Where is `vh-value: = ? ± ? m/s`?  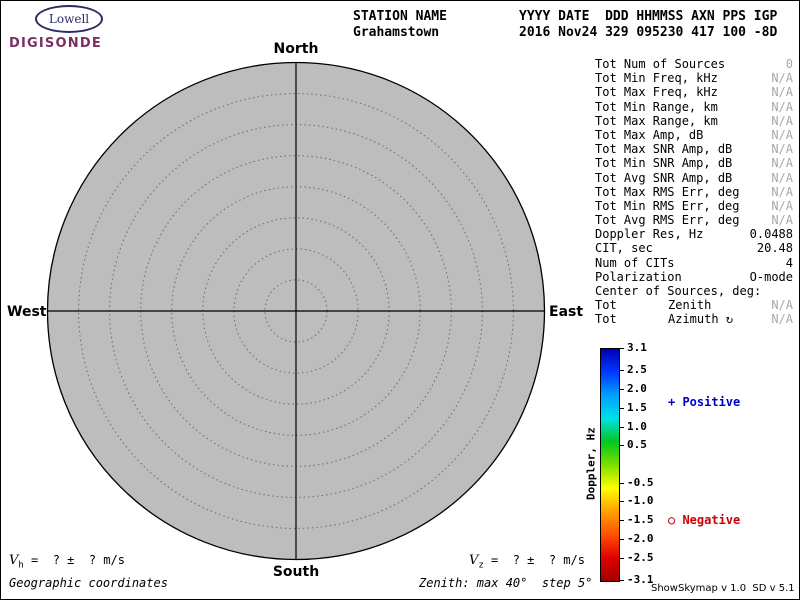 vh-value: = ? ± ? m/s is located at coordinates (74, 560).